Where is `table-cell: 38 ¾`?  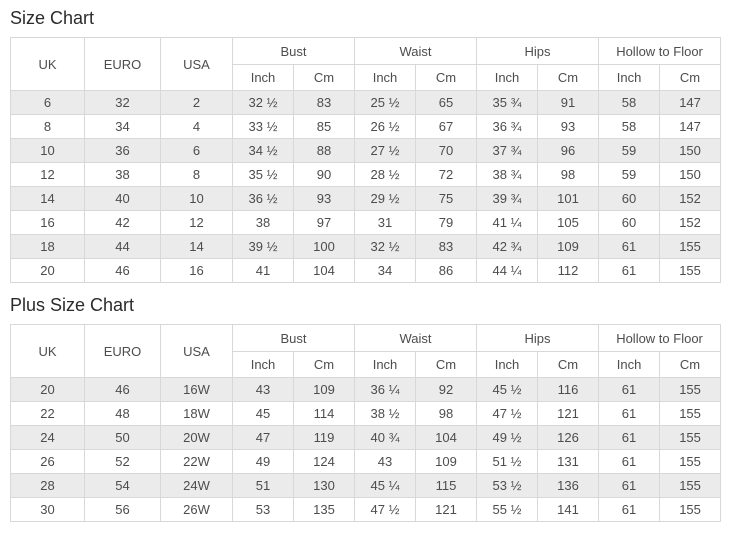
table-cell: 38 ¾ is located at coordinates (507, 174).